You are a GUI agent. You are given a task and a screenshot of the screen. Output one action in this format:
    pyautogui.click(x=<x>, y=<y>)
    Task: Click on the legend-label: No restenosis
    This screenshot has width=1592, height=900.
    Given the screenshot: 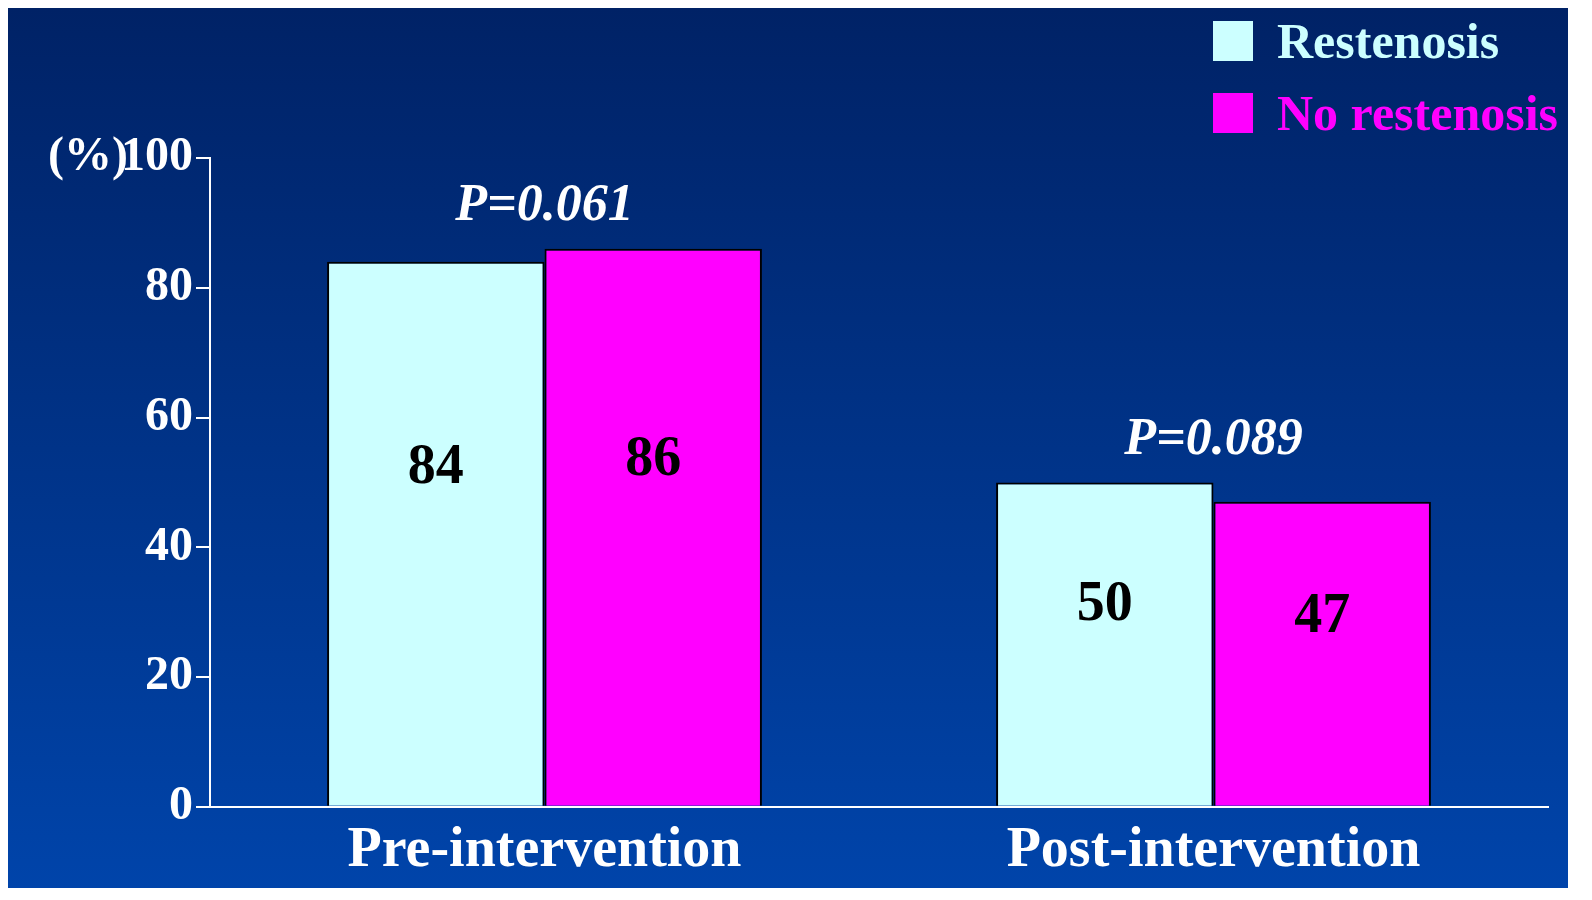 What is the action you would take?
    pyautogui.click(x=1417, y=113)
    